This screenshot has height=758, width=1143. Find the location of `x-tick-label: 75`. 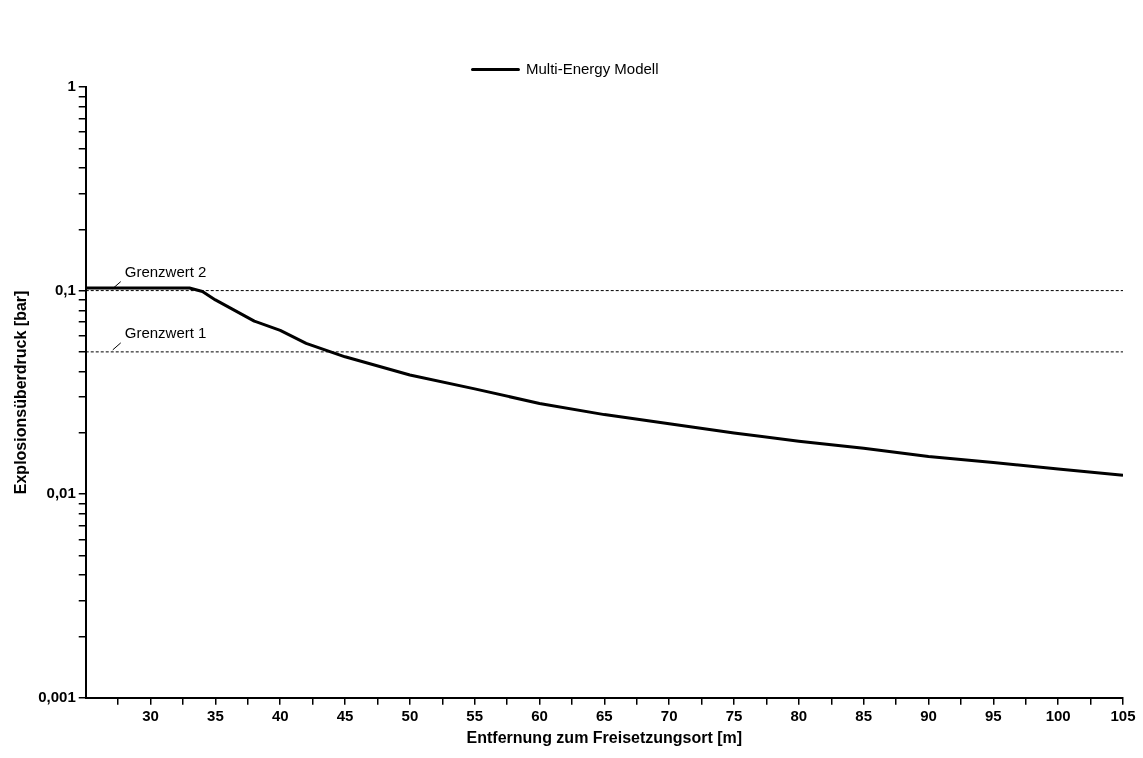

x-tick-label: 75 is located at coordinates (734, 715).